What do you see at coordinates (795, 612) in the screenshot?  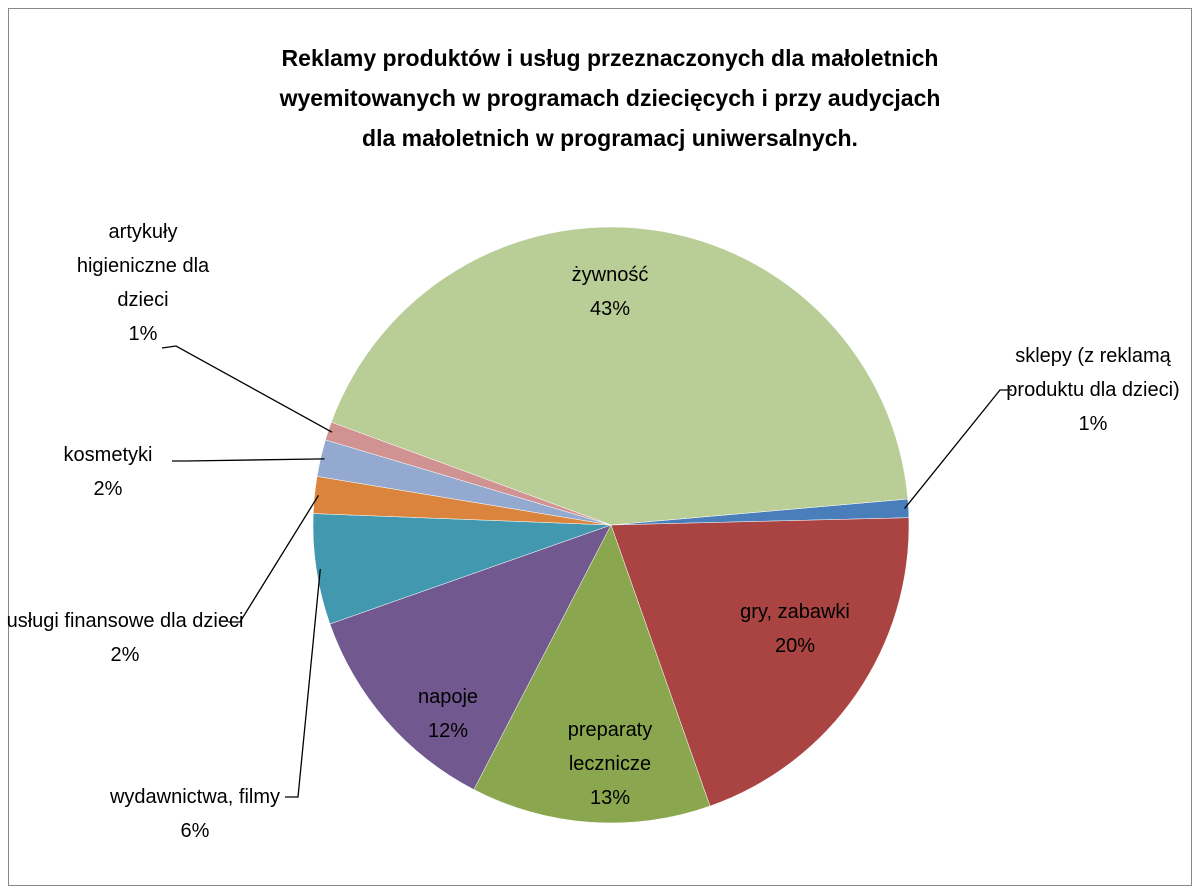 I see `category-label: gry, zabawki` at bounding box center [795, 612].